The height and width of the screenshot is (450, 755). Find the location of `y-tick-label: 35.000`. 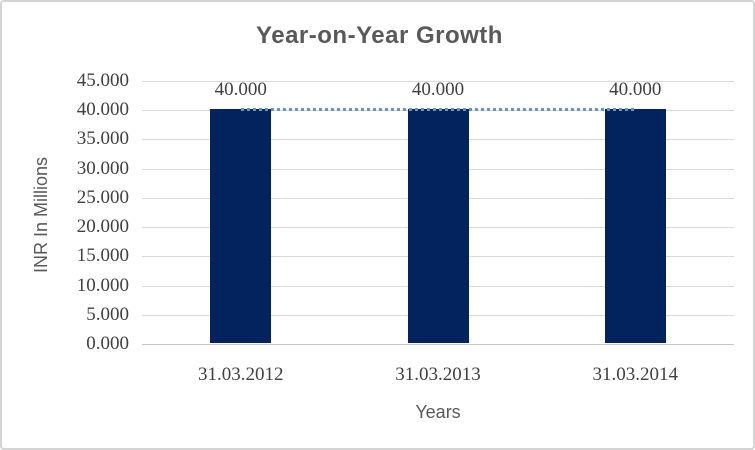

y-tick-label: 35.000 is located at coordinates (102, 139).